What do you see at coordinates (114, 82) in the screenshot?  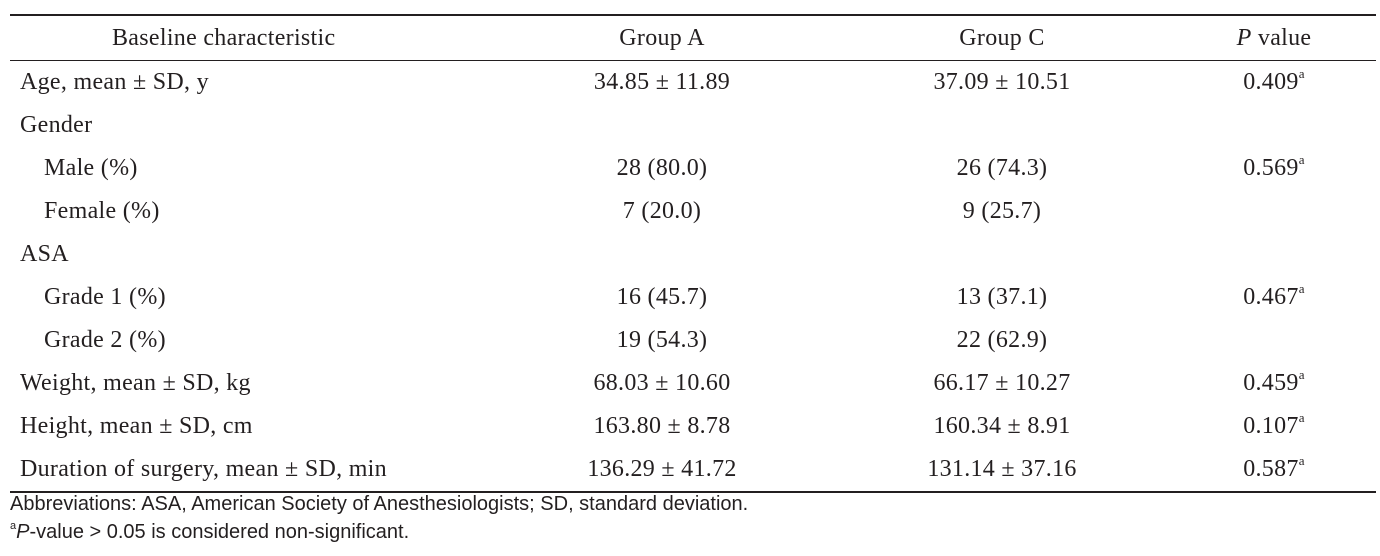 I see `row-label: Age, mean ± SD, y` at bounding box center [114, 82].